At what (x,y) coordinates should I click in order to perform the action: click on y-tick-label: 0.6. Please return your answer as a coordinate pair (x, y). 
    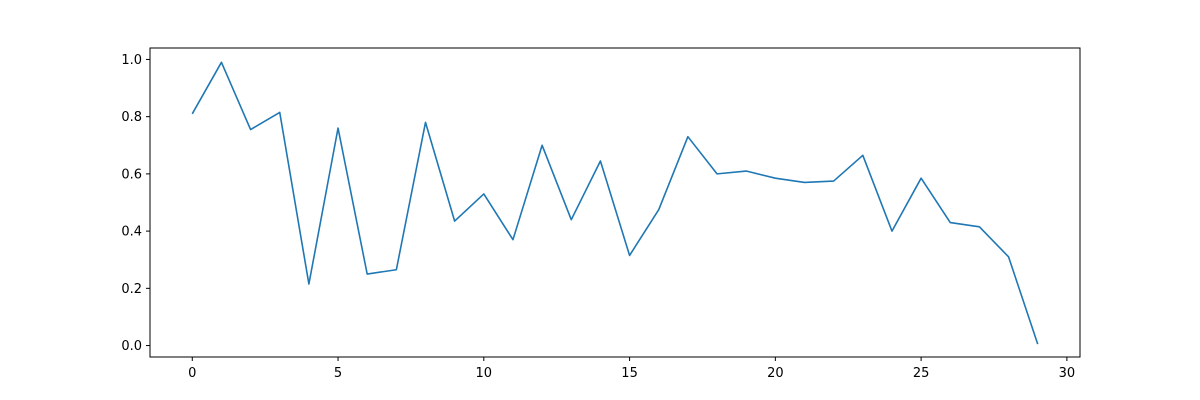
    Looking at the image, I should click on (131, 174).